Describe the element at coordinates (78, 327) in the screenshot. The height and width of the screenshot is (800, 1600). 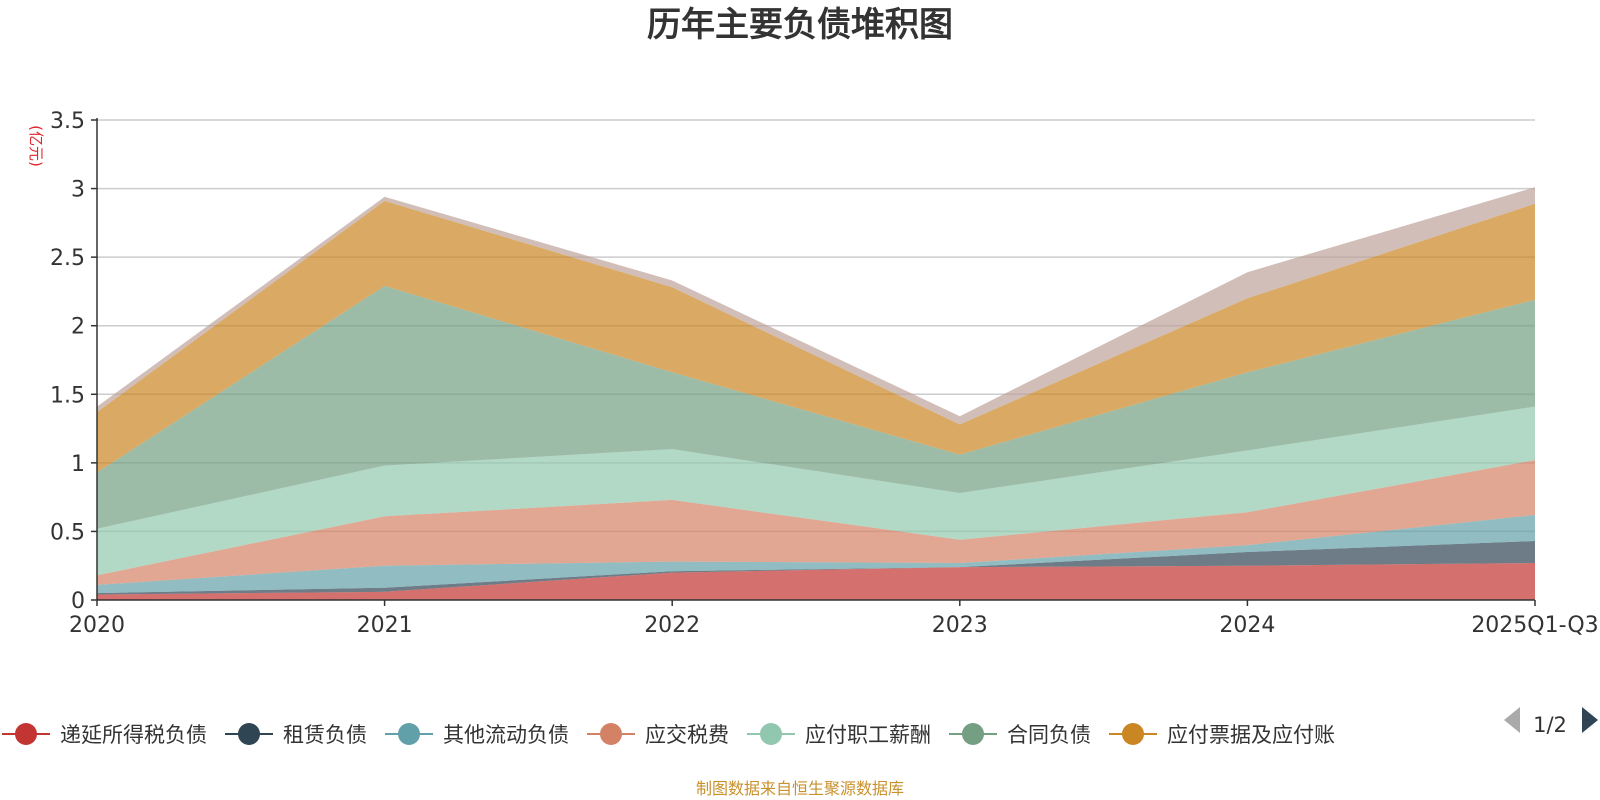
I see `y-tick-label: 2` at that location.